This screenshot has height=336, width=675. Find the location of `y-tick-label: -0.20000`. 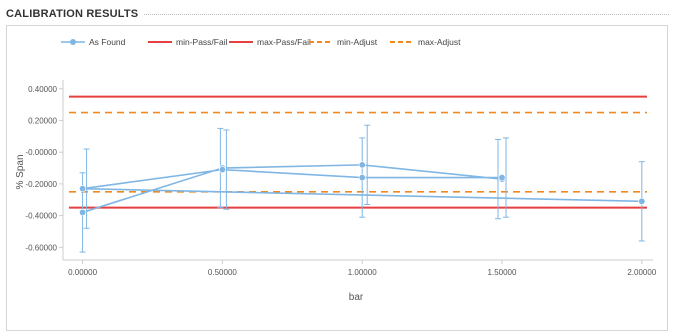

y-tick-label: -0.20000 is located at coordinates (41, 184).